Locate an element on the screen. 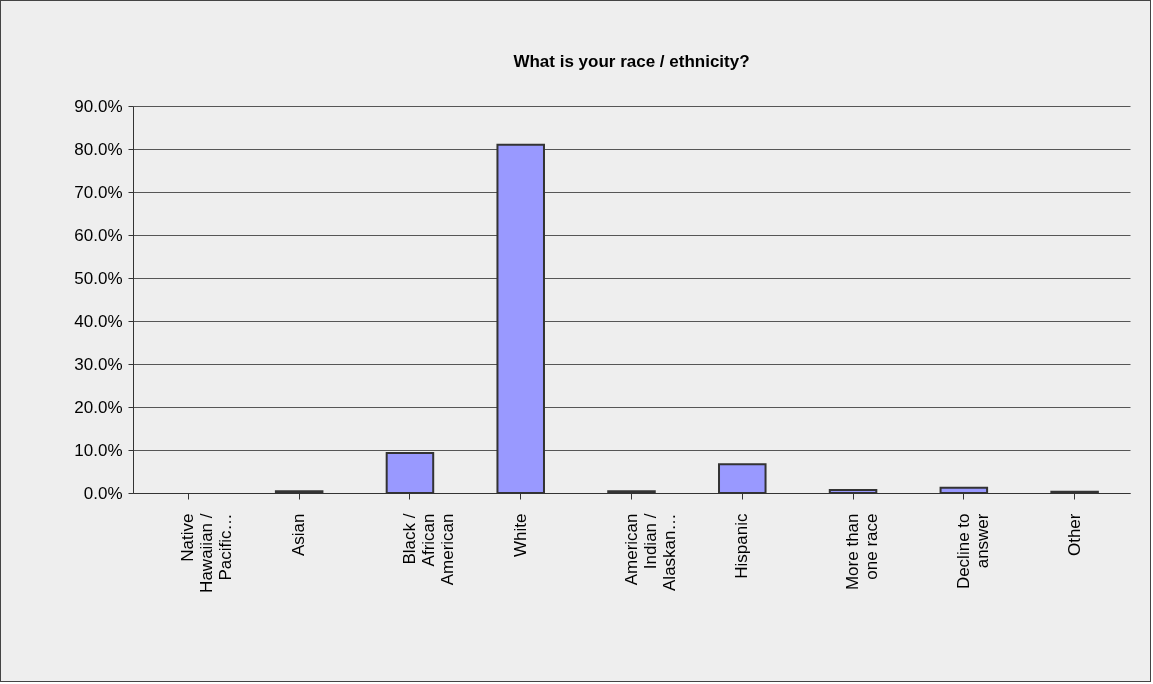 The image size is (1153, 684). y-tick-label: 20.0% is located at coordinates (98, 407).